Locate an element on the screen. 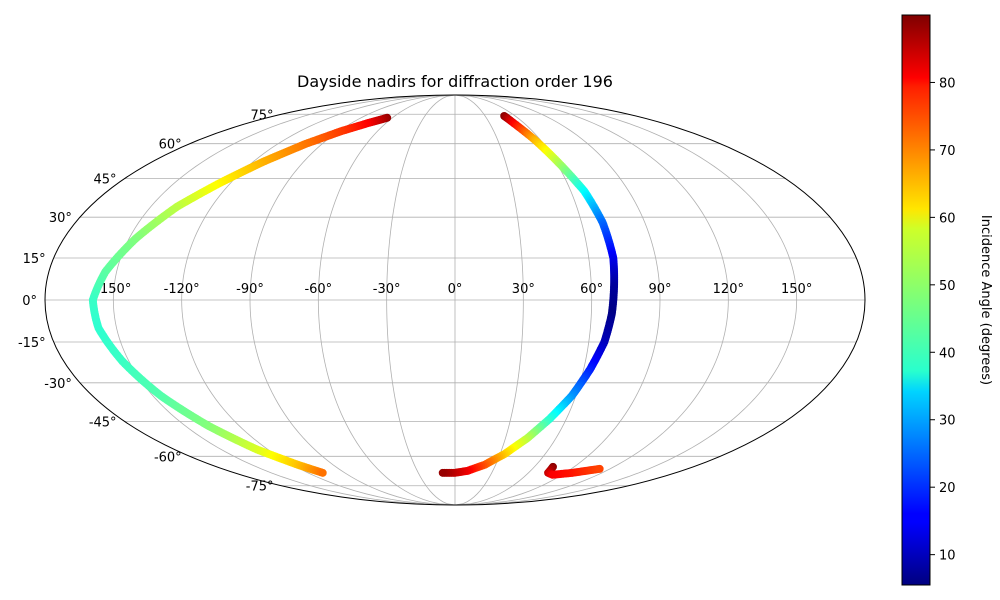 This screenshot has height=600, width=1000. colorbar-tick-label: 50 is located at coordinates (947, 286).